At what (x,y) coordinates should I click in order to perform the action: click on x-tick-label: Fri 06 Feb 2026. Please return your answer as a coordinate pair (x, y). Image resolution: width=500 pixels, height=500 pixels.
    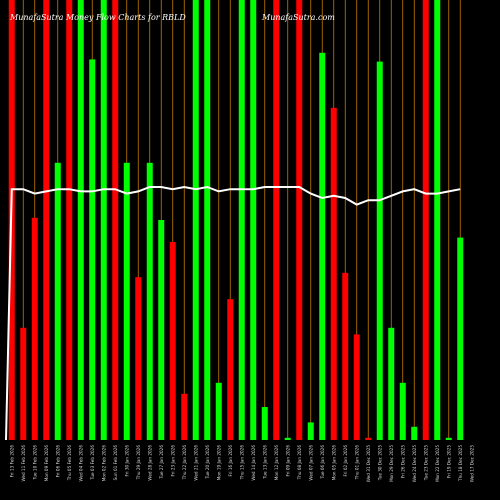
    Looking at the image, I should click on (57, 461).